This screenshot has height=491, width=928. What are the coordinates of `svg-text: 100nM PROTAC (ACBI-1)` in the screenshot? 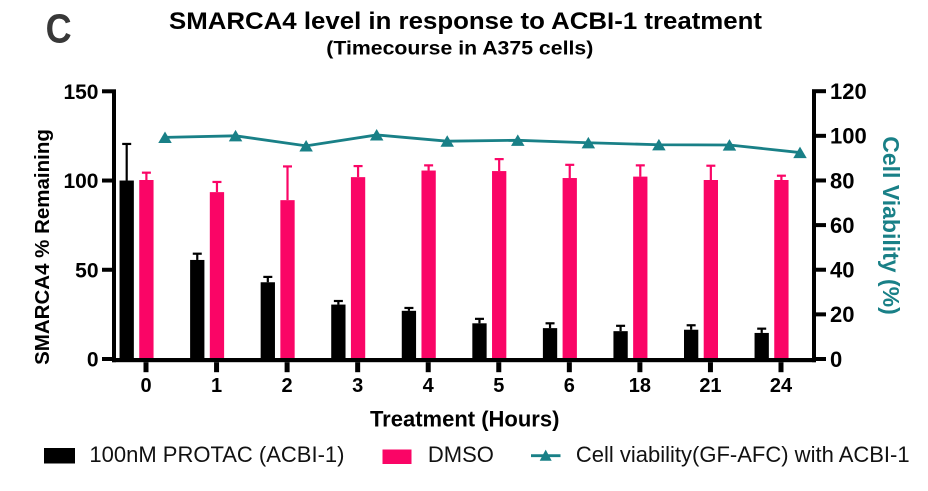 It's located at (216, 454).